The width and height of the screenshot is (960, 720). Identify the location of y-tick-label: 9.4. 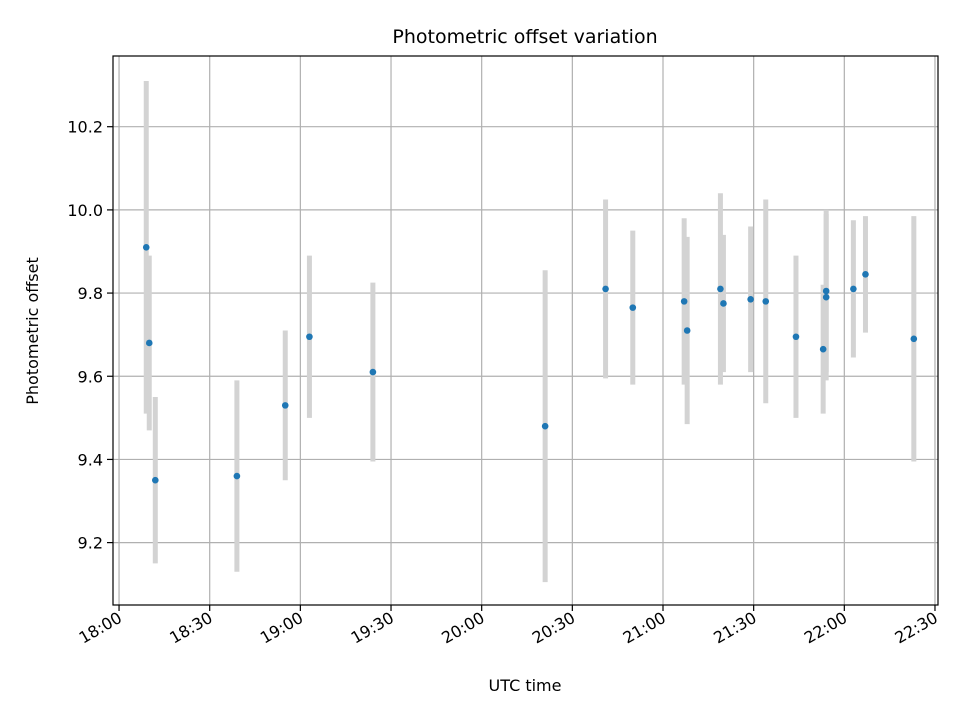
(90, 459).